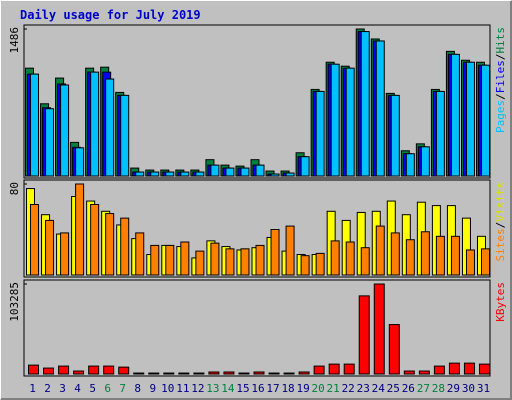  Describe the element at coordinates (333, 388) in the screenshot. I see `x-tick-label: 21` at that location.